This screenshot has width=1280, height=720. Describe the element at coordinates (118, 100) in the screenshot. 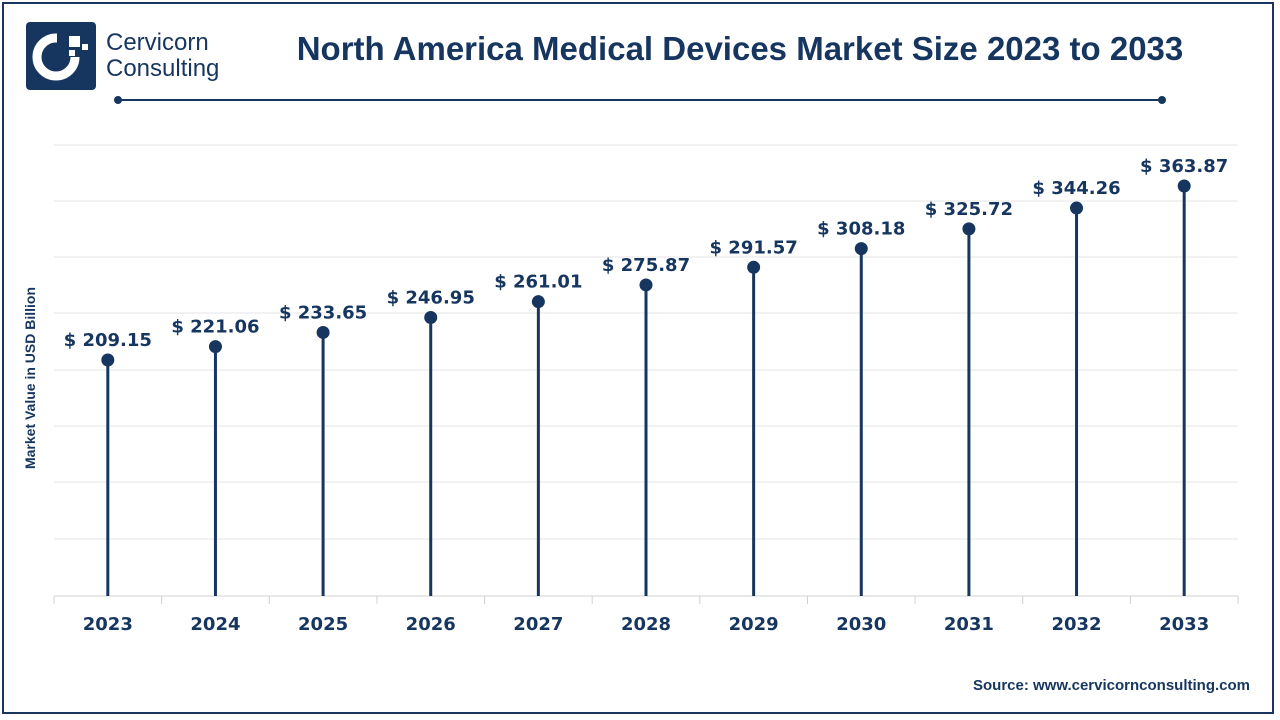

I see `title-underline-dot-left` at that location.